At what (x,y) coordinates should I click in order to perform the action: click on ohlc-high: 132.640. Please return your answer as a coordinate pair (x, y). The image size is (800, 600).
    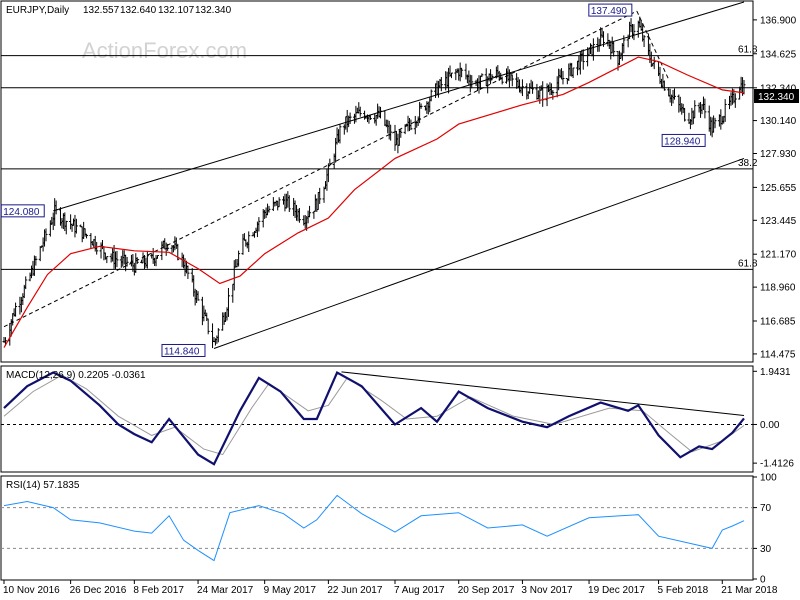
    Looking at the image, I should click on (138, 10).